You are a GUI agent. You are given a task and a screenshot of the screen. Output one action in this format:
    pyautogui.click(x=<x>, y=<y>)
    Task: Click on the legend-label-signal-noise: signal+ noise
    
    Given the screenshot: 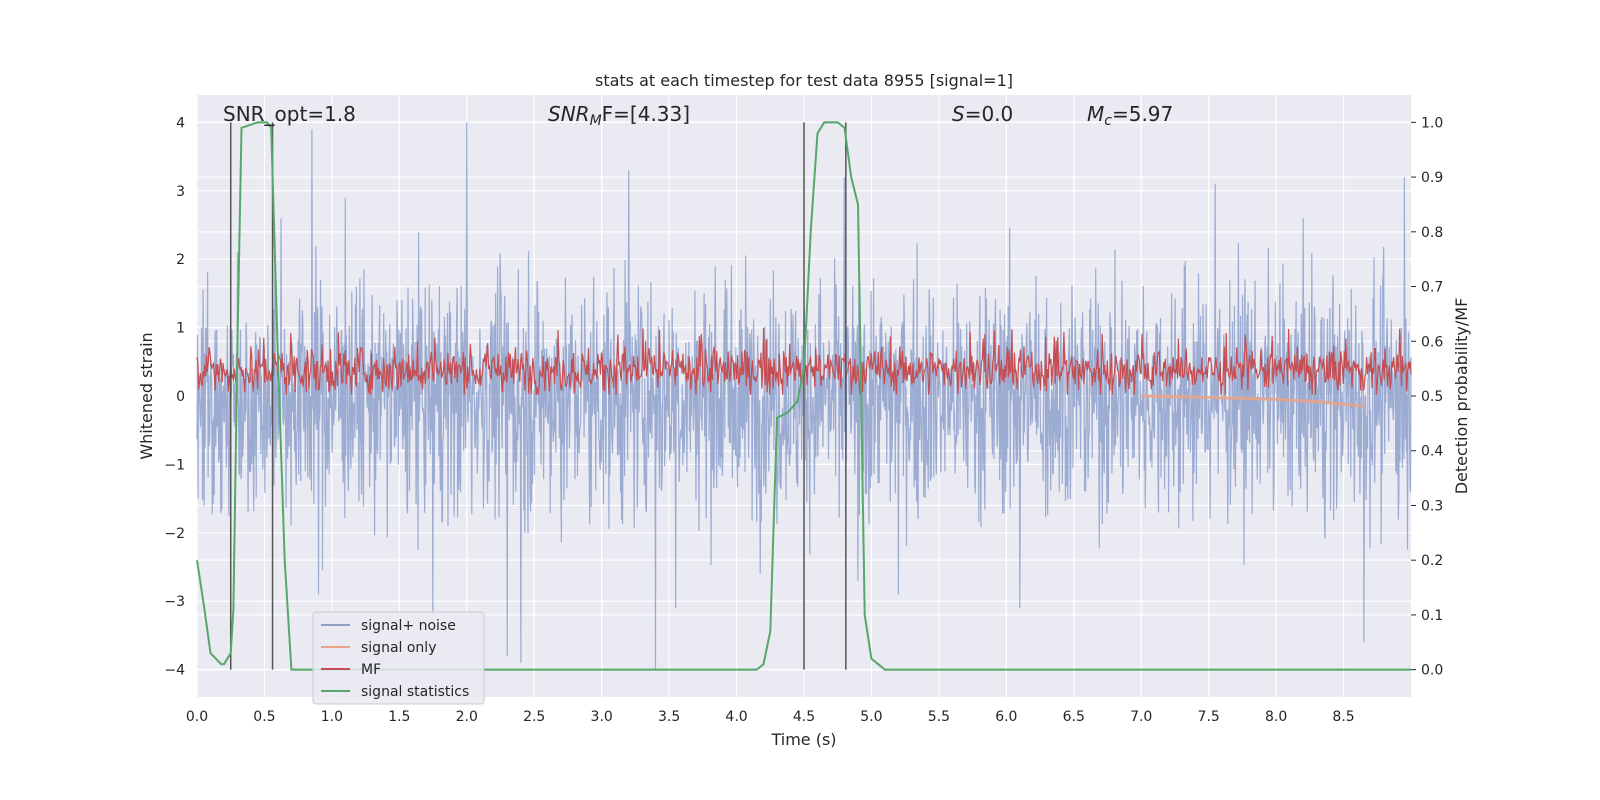 What is the action you would take?
    pyautogui.click(x=408, y=626)
    